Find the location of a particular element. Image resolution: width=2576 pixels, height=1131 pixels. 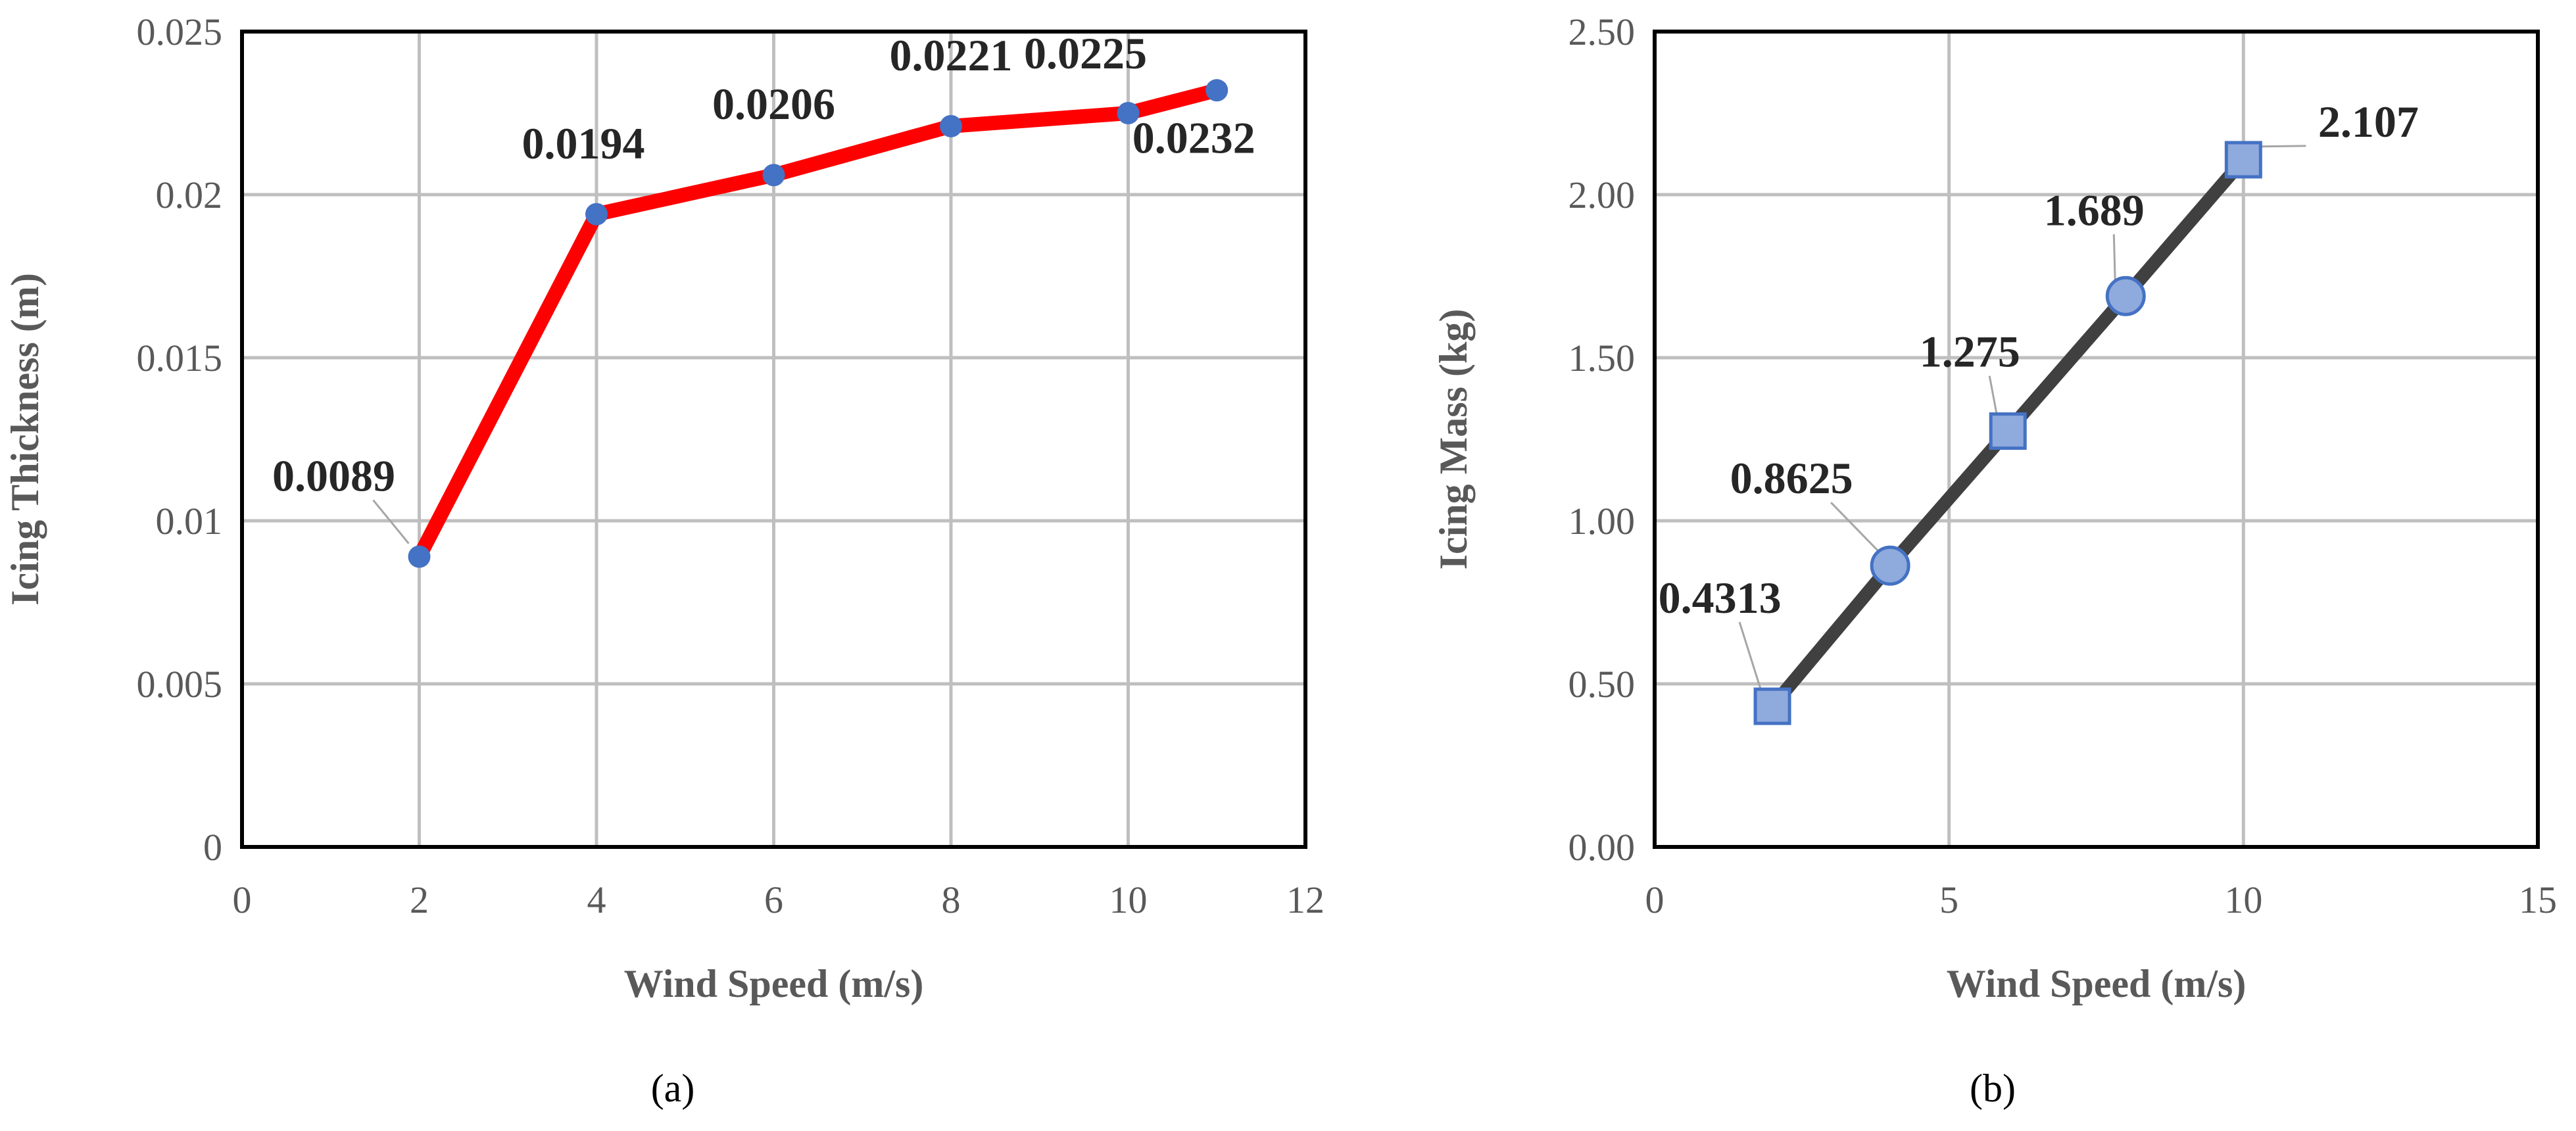

data-label: 0.0221 is located at coordinates (951, 55).